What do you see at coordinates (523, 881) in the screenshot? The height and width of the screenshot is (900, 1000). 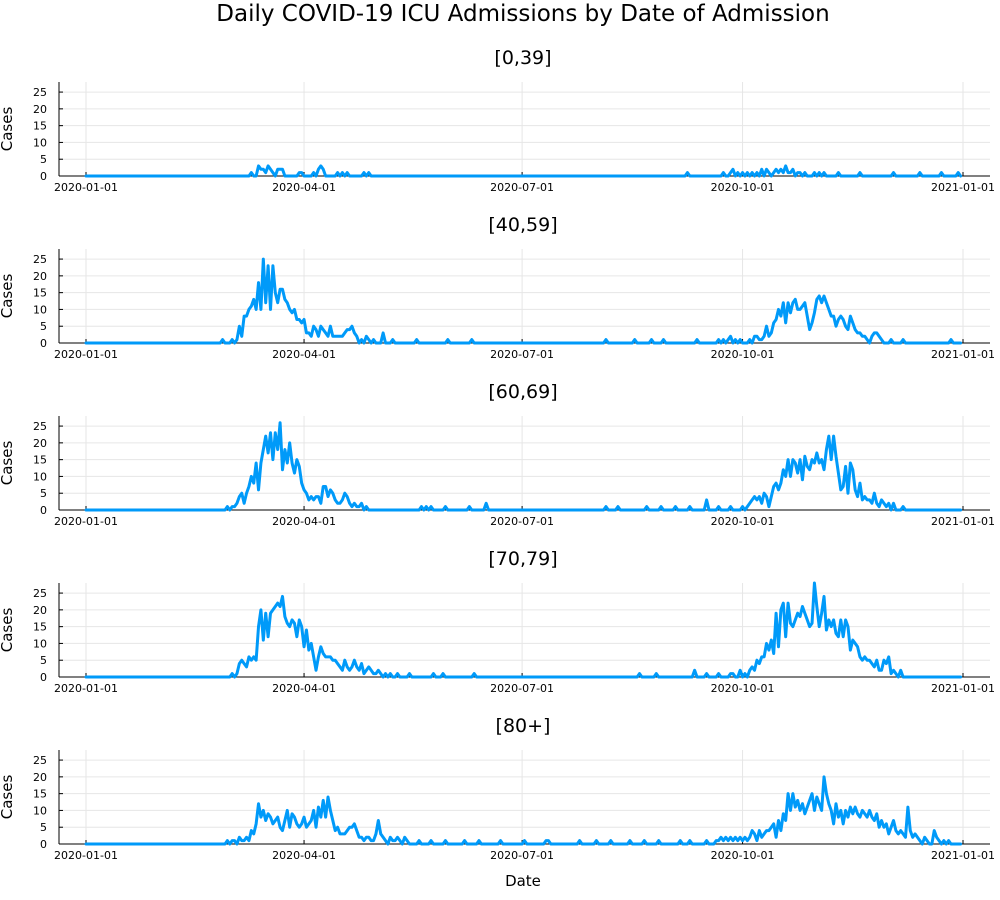 I see `x-axis-label: Date` at bounding box center [523, 881].